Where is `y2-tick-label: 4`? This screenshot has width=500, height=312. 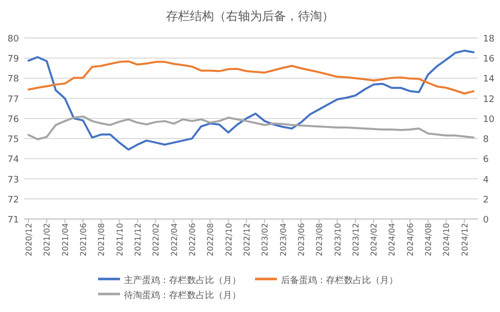 y2-tick-label: 4 is located at coordinates (486, 180).